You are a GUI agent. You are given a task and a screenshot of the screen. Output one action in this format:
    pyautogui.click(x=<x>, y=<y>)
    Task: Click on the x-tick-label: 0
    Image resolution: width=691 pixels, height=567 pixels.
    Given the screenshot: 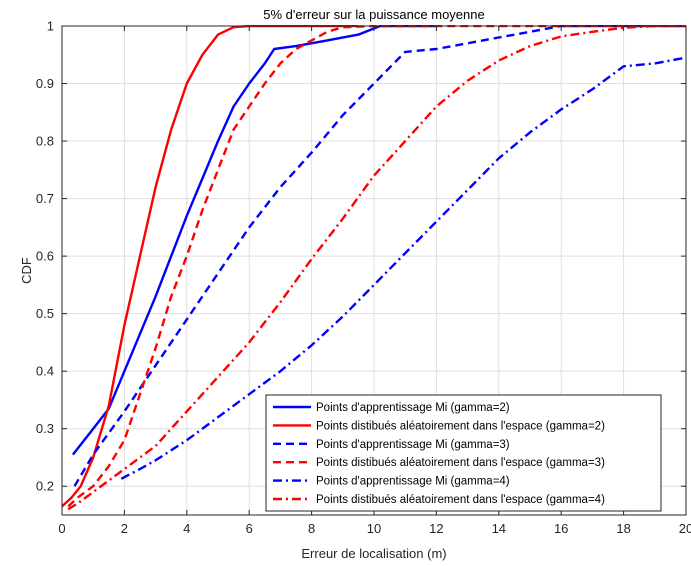 What is the action you would take?
    pyautogui.click(x=61, y=528)
    